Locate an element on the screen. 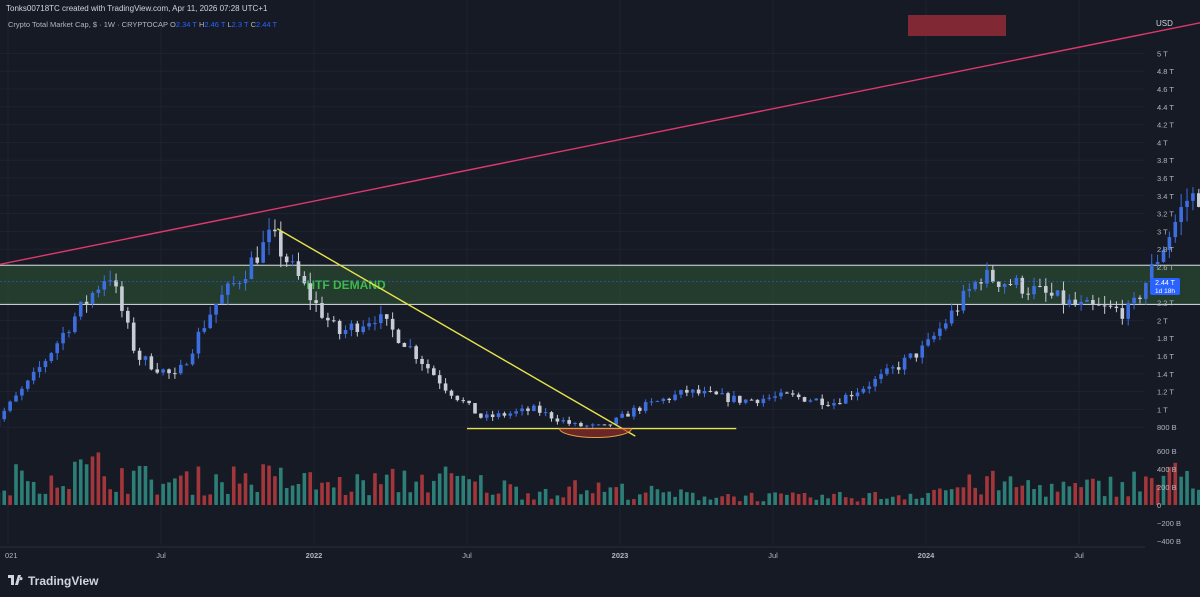 The image size is (1200, 597). htf-demand-zone is located at coordinates (600, 284).